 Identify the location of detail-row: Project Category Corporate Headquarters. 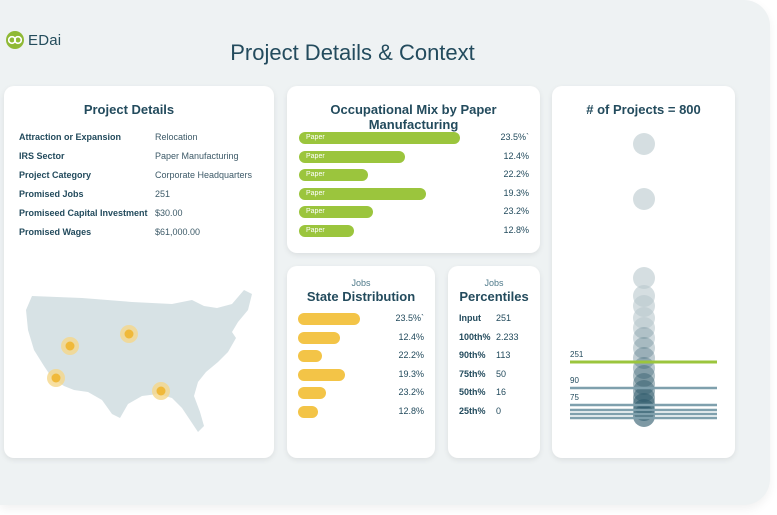
(135, 175).